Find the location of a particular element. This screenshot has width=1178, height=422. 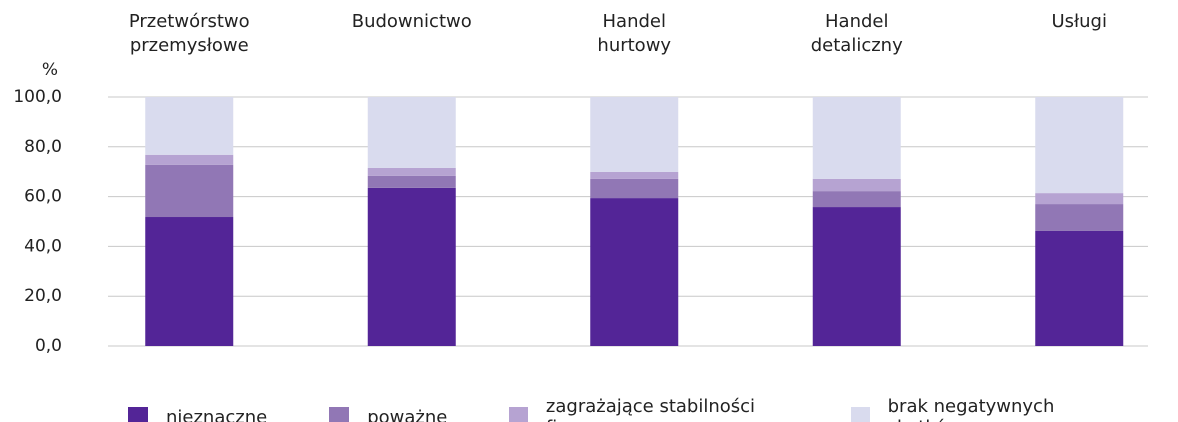

x-tick-label: Handel hurtowy is located at coordinates (634, 33).